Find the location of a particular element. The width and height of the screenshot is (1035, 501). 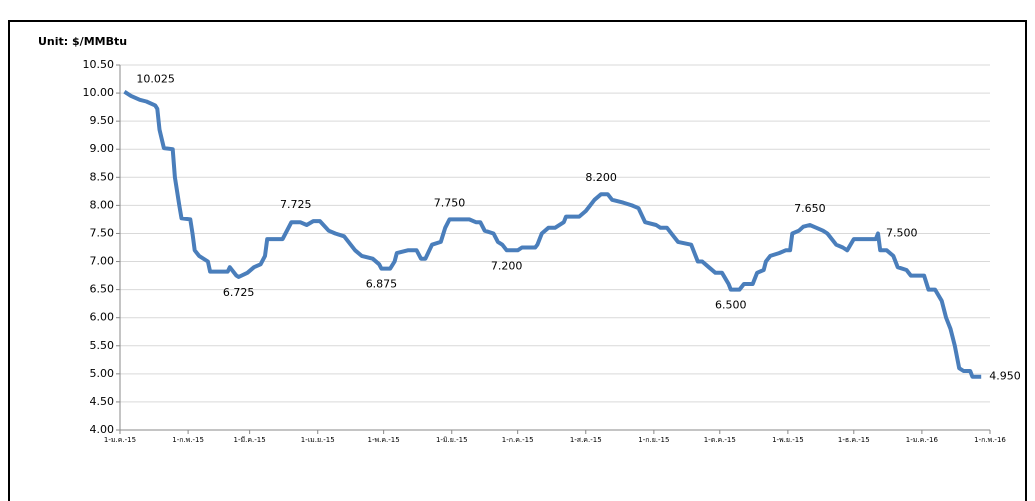

x-tick-label: 1-ก.พ.-16 is located at coordinates (990, 440).